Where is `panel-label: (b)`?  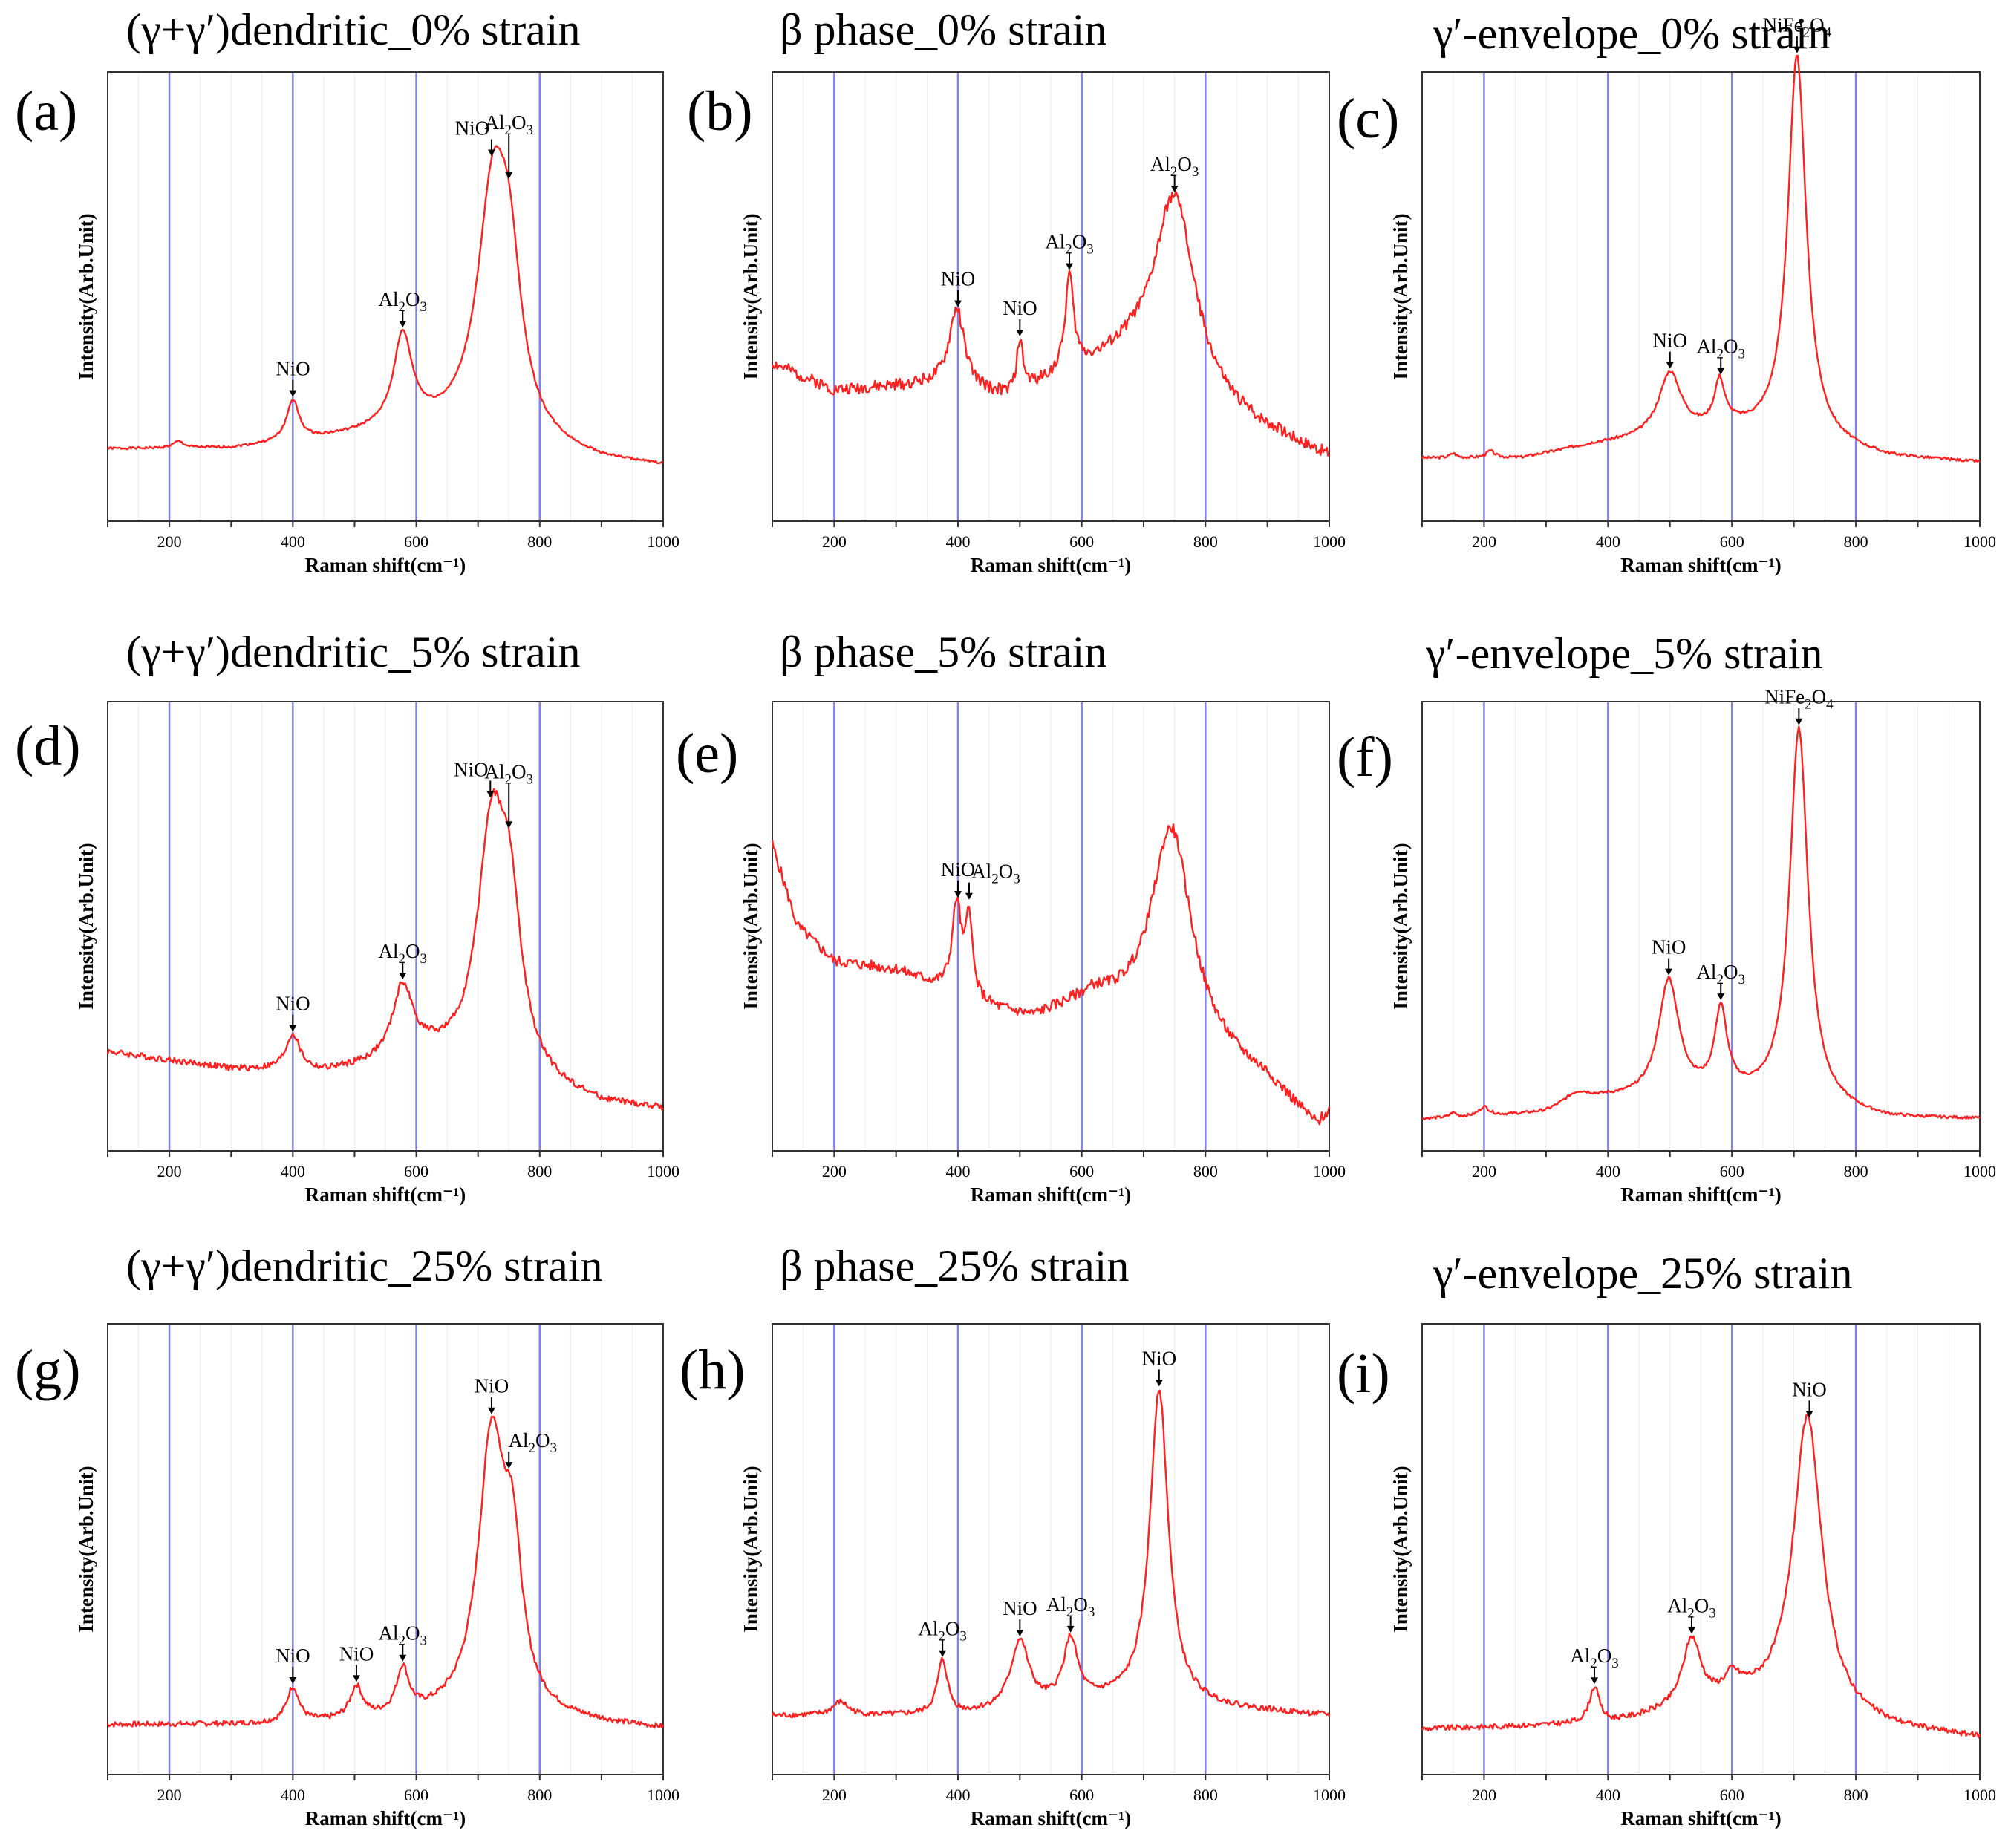 panel-label: (b) is located at coordinates (720, 111).